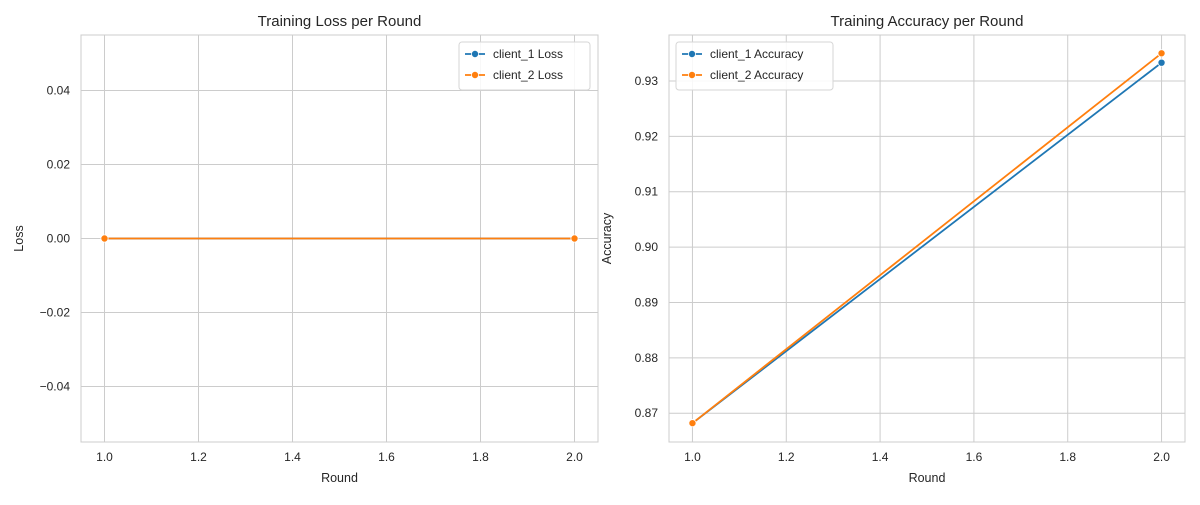 The image size is (1200, 505). I want to click on y-tick-label: 0.92, so click(647, 136).